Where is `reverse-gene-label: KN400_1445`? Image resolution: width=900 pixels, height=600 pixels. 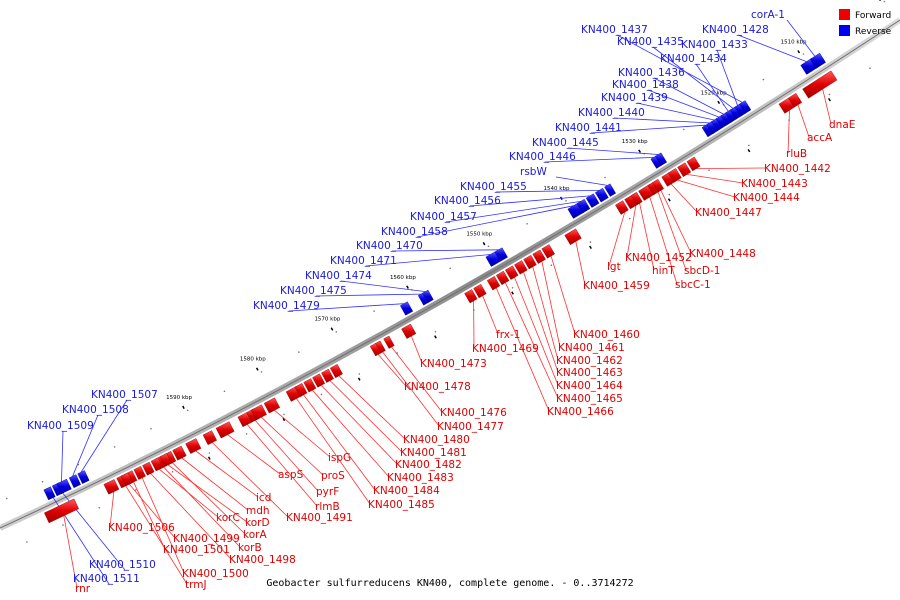 reverse-gene-label: KN400_1445 is located at coordinates (565, 143).